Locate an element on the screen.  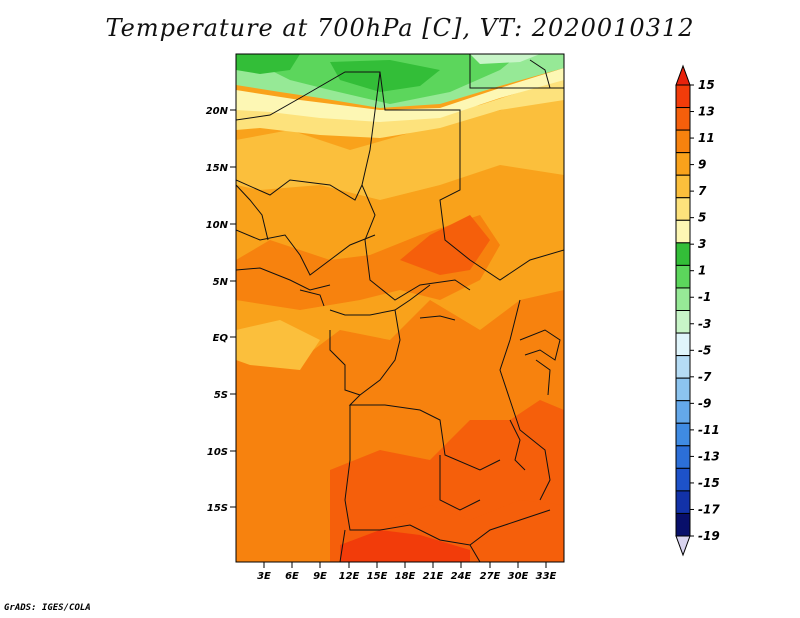
colorbar-label: 7 is located at coordinates (702, 191).